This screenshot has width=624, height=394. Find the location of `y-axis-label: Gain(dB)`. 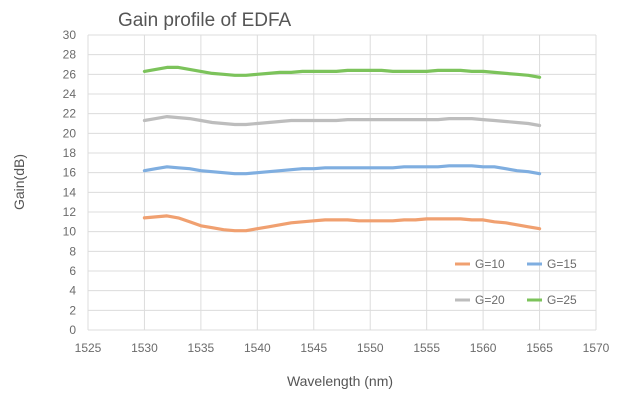

y-axis-label: Gain(dB) is located at coordinates (19, 182).